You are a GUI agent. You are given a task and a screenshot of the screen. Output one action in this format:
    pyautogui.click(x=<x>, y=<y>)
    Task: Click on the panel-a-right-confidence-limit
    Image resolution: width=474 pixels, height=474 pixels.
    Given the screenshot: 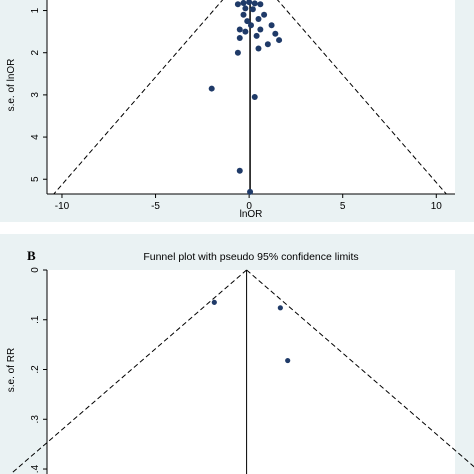 What is the action you would take?
    pyautogui.click(x=361, y=97)
    